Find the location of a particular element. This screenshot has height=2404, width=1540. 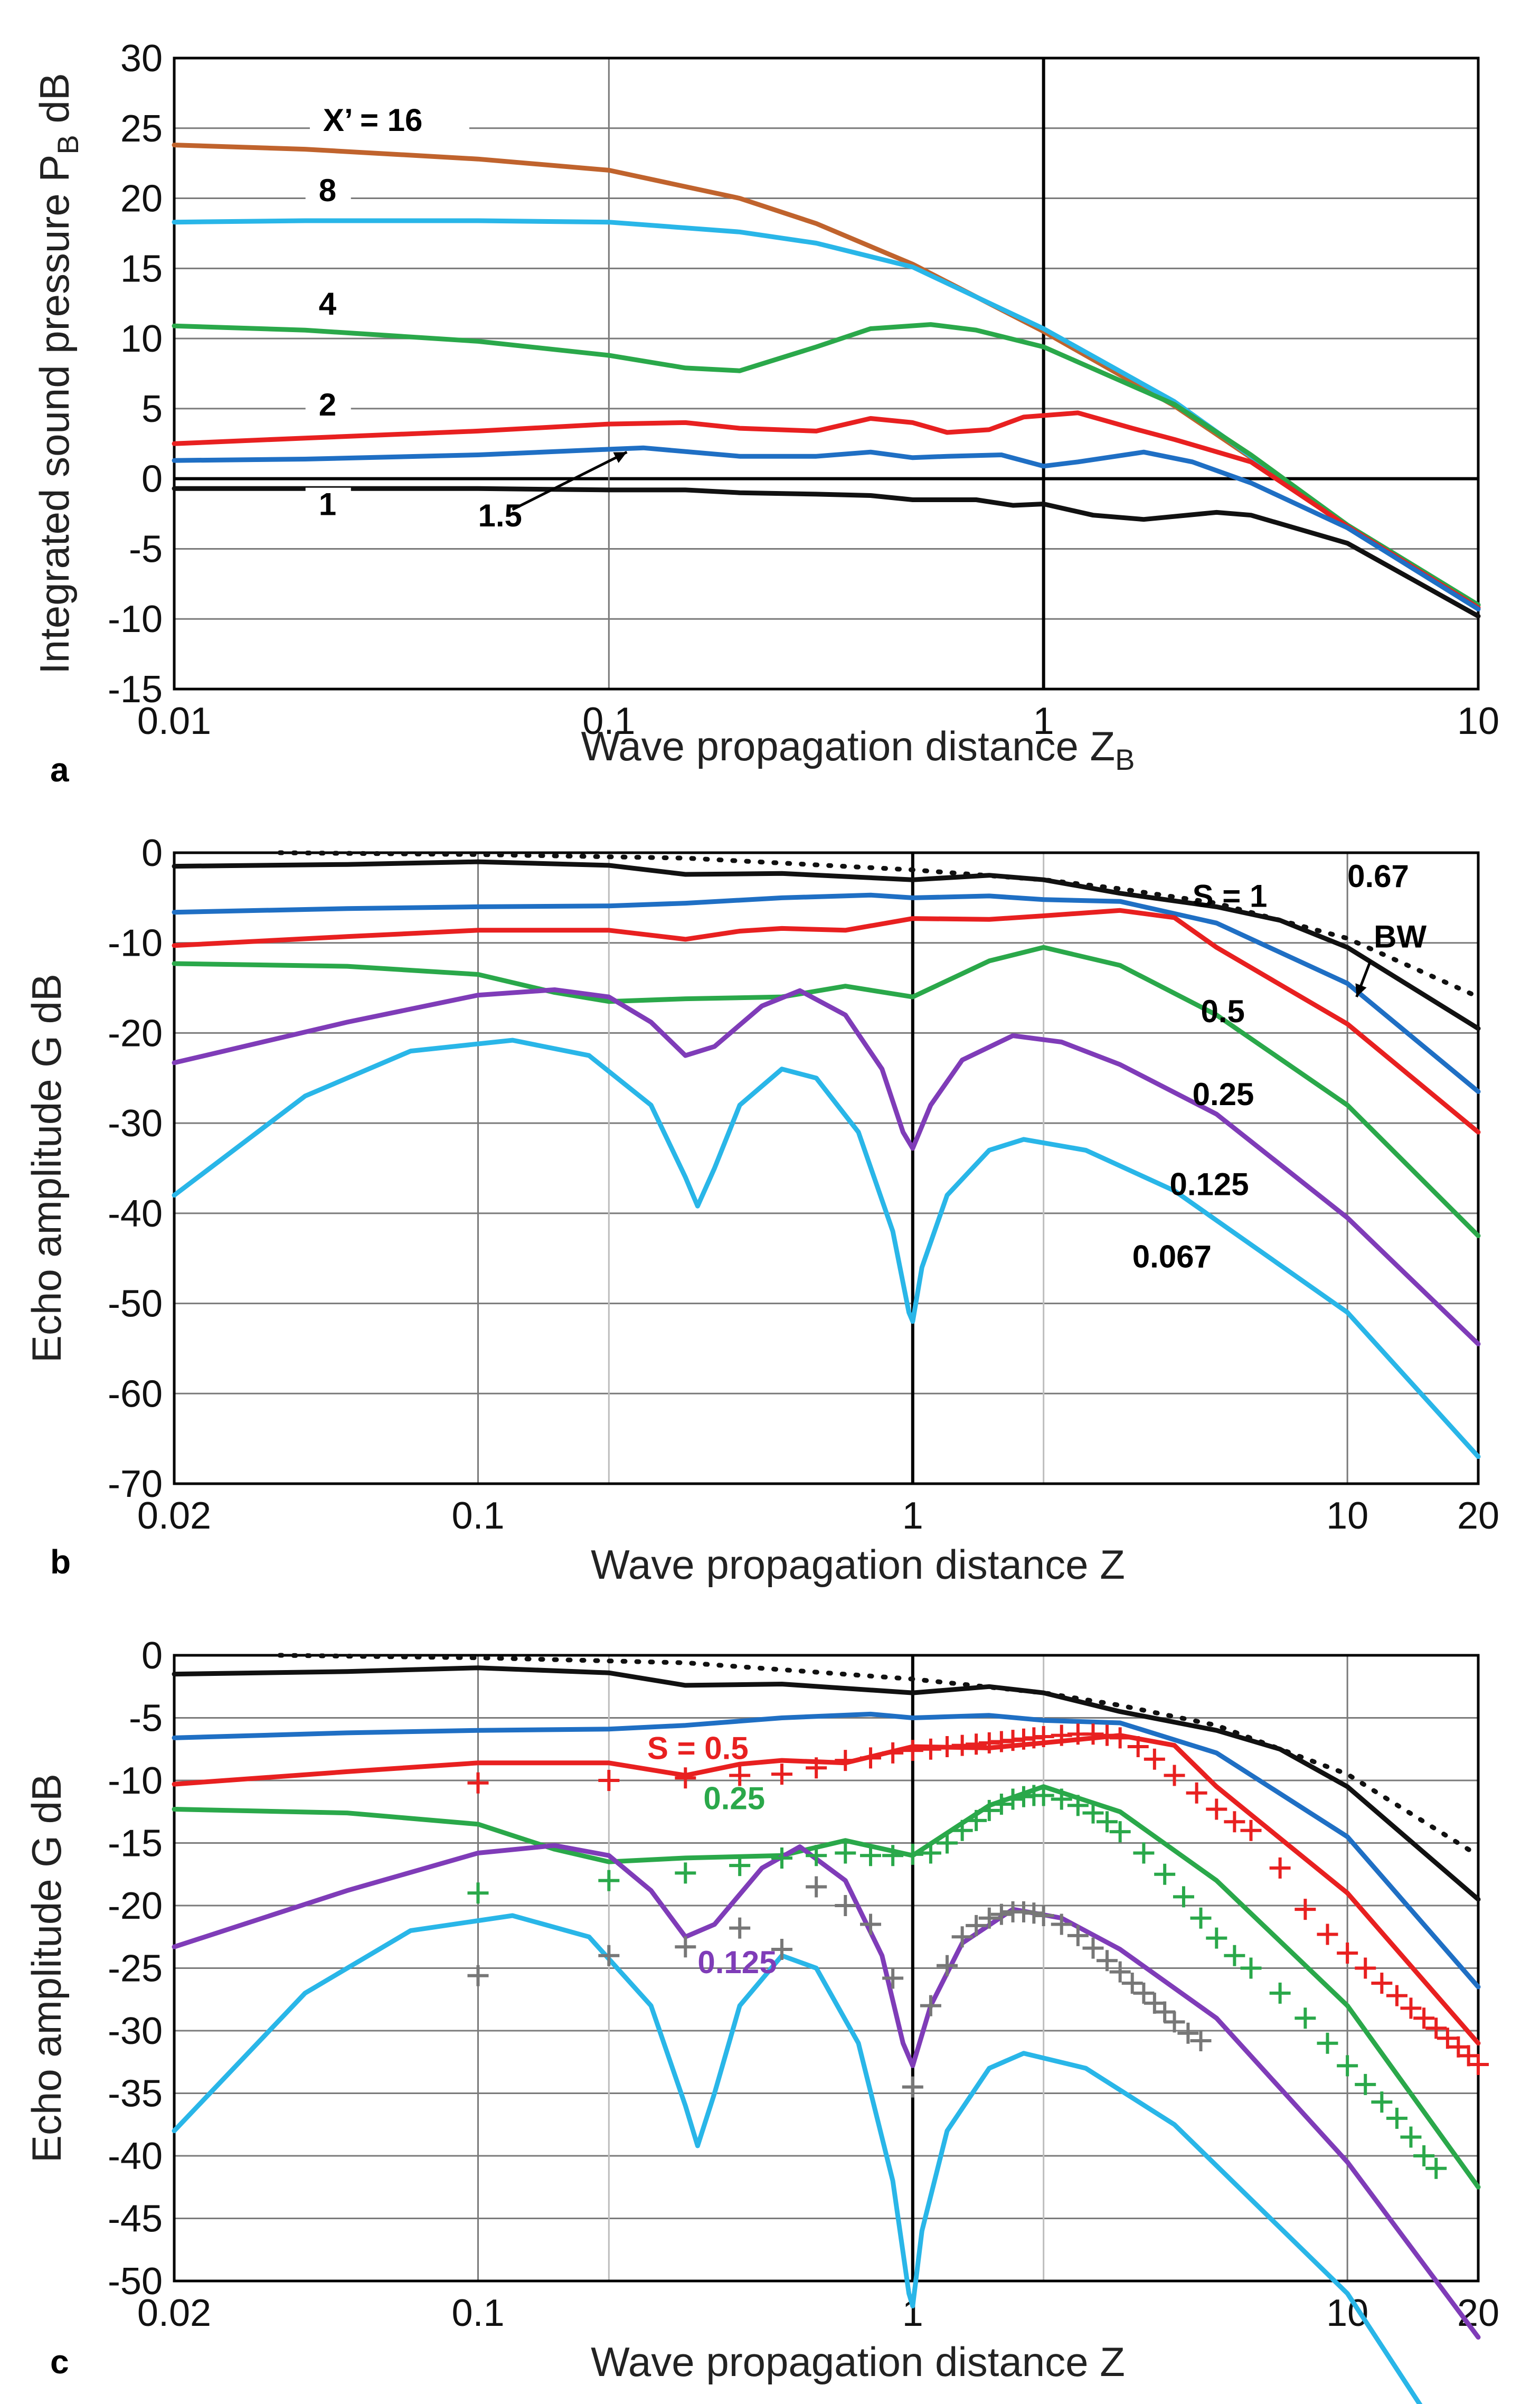

series-line-BW is located at coordinates (879, 925).